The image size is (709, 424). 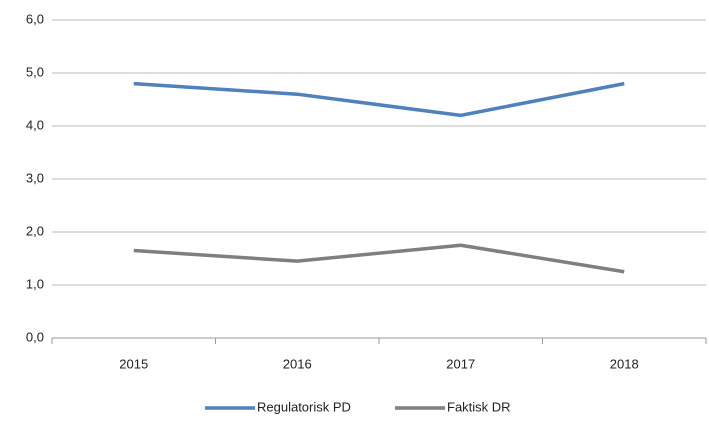 What do you see at coordinates (133, 363) in the screenshot?
I see `x-tick-label: 2015` at bounding box center [133, 363].